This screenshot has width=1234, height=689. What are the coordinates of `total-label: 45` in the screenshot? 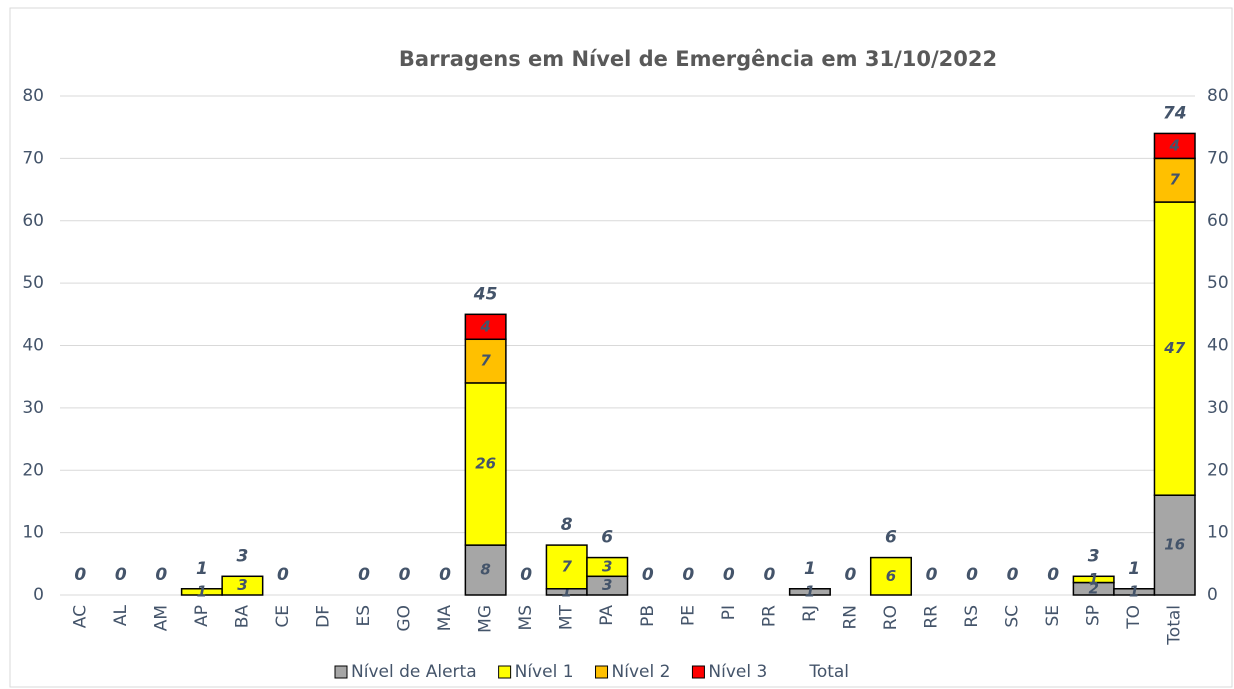 It's located at (485, 294).